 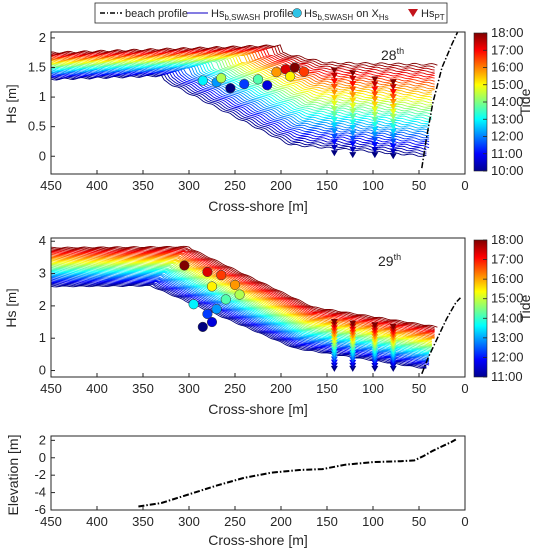 What do you see at coordinates (507, 259) in the screenshot?
I see `colorbar-tick-label: 17:00` at bounding box center [507, 259].